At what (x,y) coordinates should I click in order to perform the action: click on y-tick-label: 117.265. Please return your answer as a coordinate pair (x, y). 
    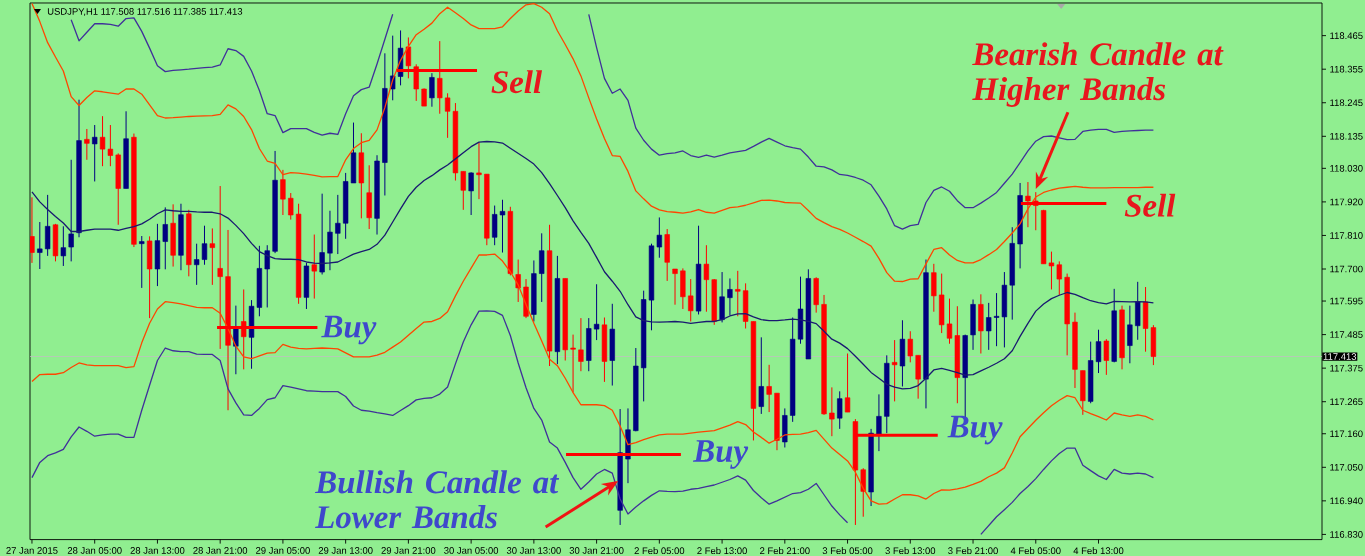
    Looking at the image, I should click on (1346, 402).